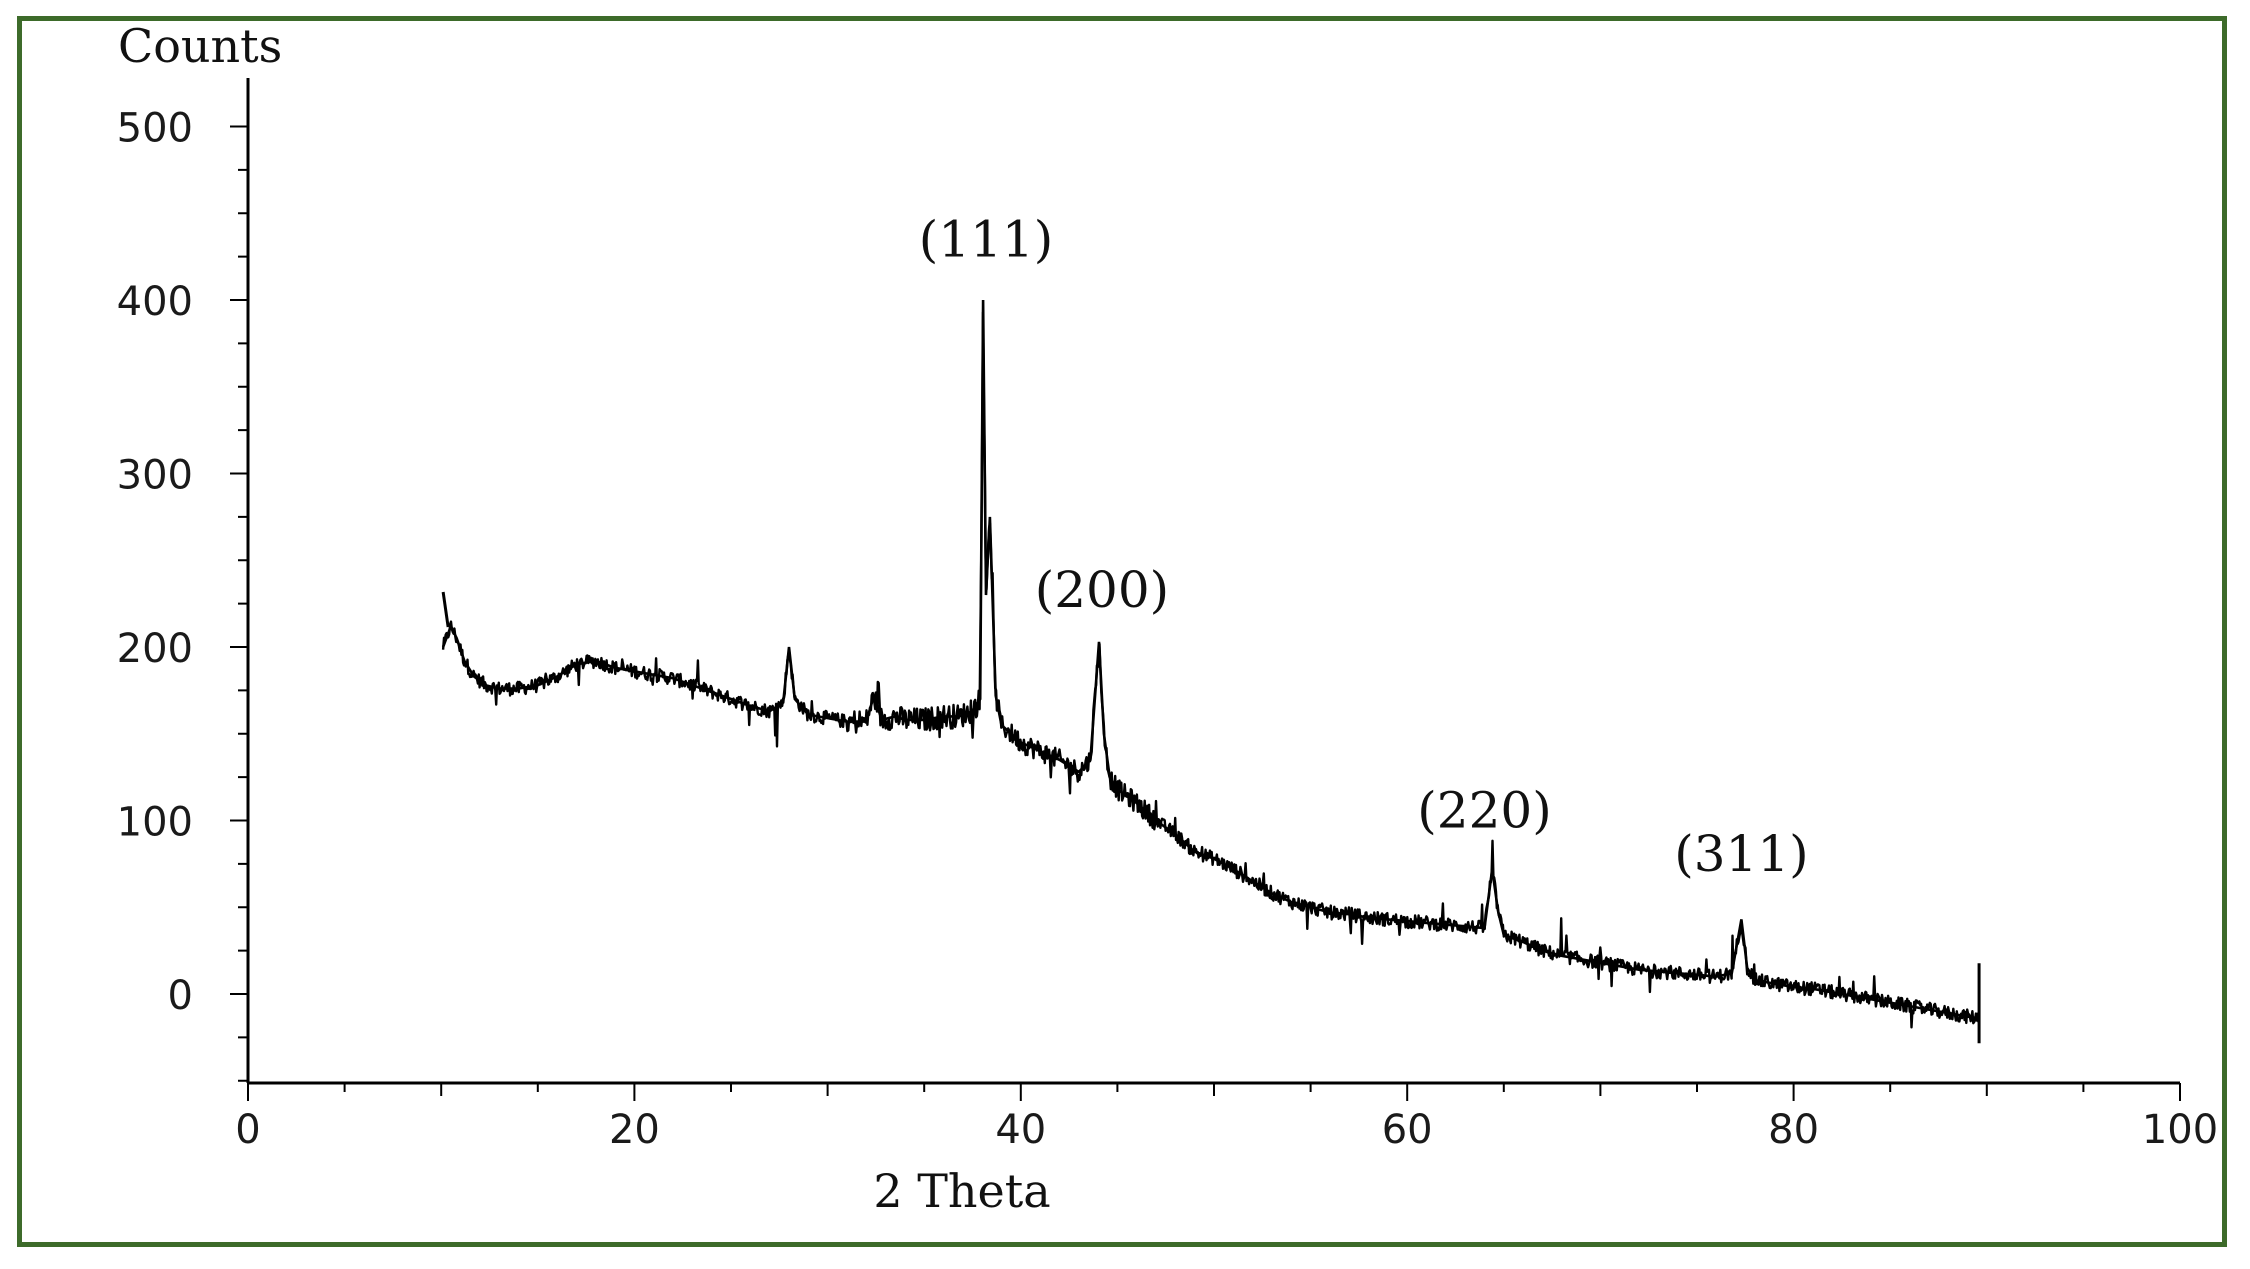  What do you see at coordinates (961, 1191) in the screenshot?
I see `x-axis-label: 2 Theta` at bounding box center [961, 1191].